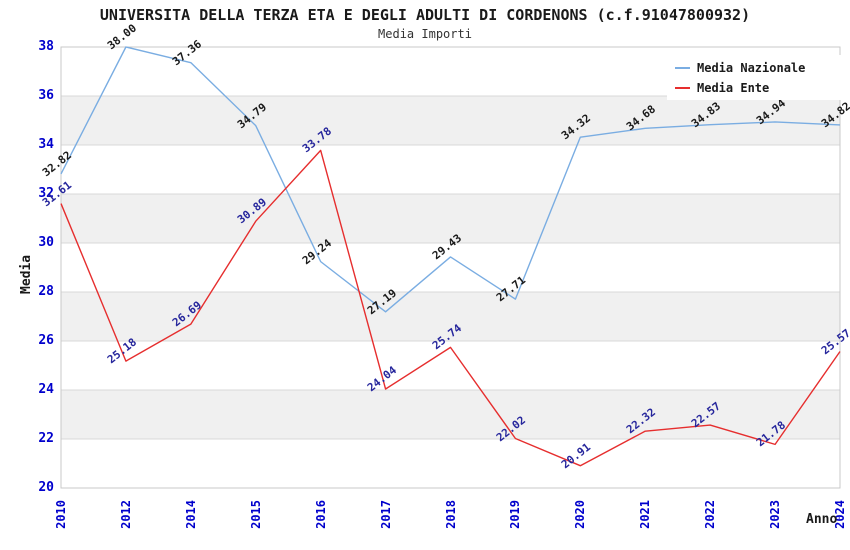 This screenshot has height=550, width=850. What do you see at coordinates (682, 87) in the screenshot?
I see `ente-line-swatch-icon` at bounding box center [682, 87].